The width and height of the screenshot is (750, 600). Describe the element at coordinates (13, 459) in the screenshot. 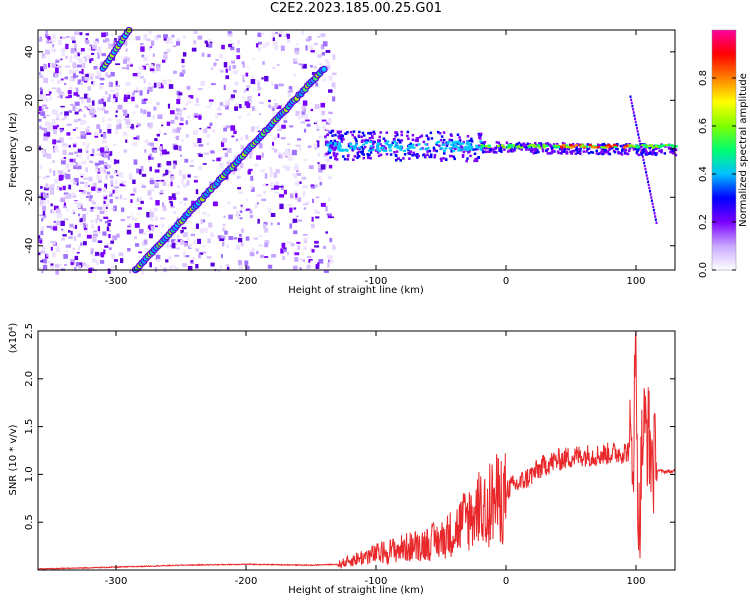

I see `snr-ylabel: SNR (10 * v/v)` at that location.